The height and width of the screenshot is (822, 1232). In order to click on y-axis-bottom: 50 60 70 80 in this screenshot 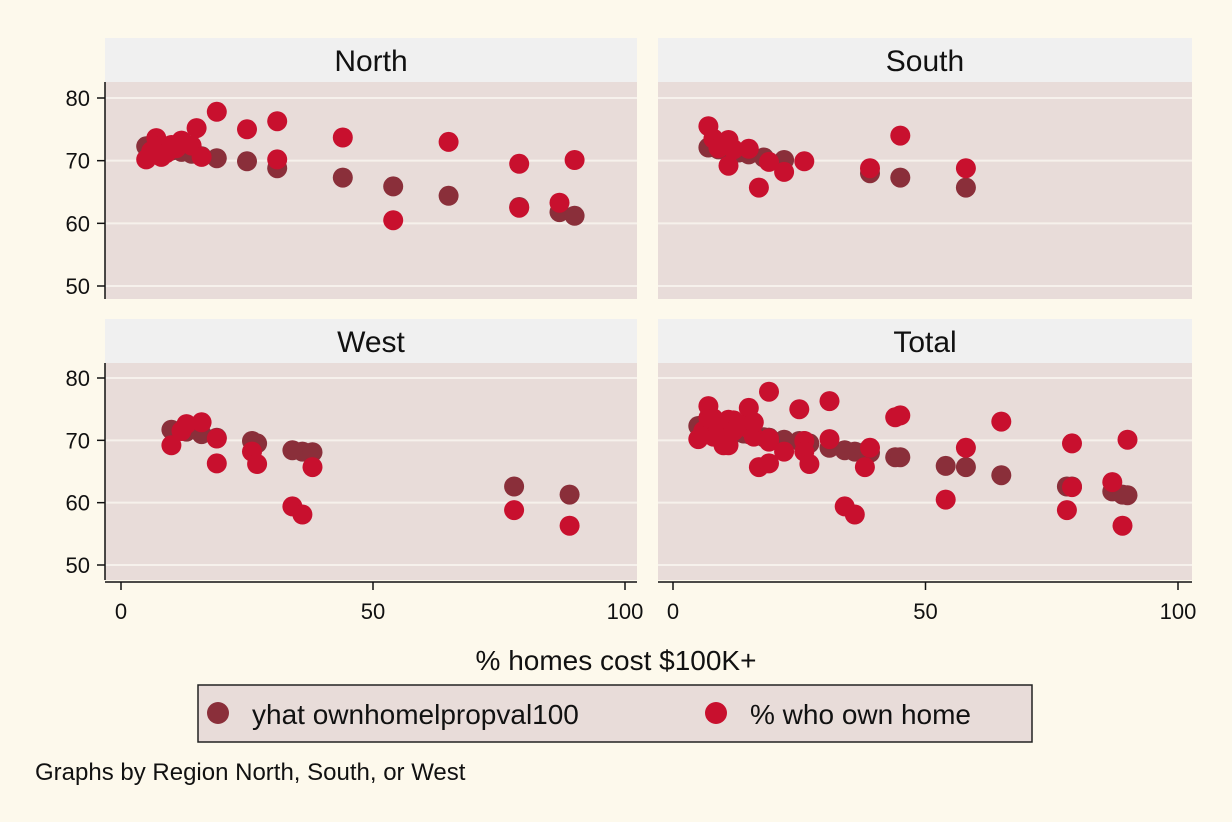, I will do `click(86, 471)`.